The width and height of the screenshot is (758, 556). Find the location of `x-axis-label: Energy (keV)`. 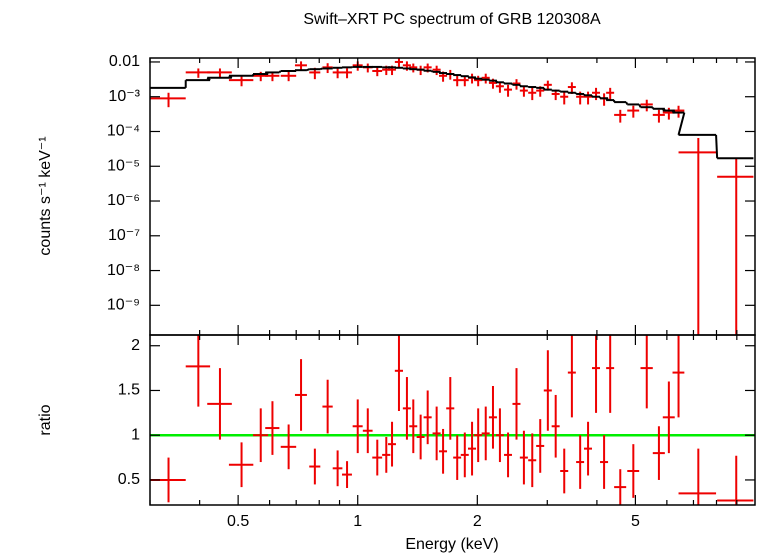

x-axis-label: Energy (keV) is located at coordinates (451, 544).